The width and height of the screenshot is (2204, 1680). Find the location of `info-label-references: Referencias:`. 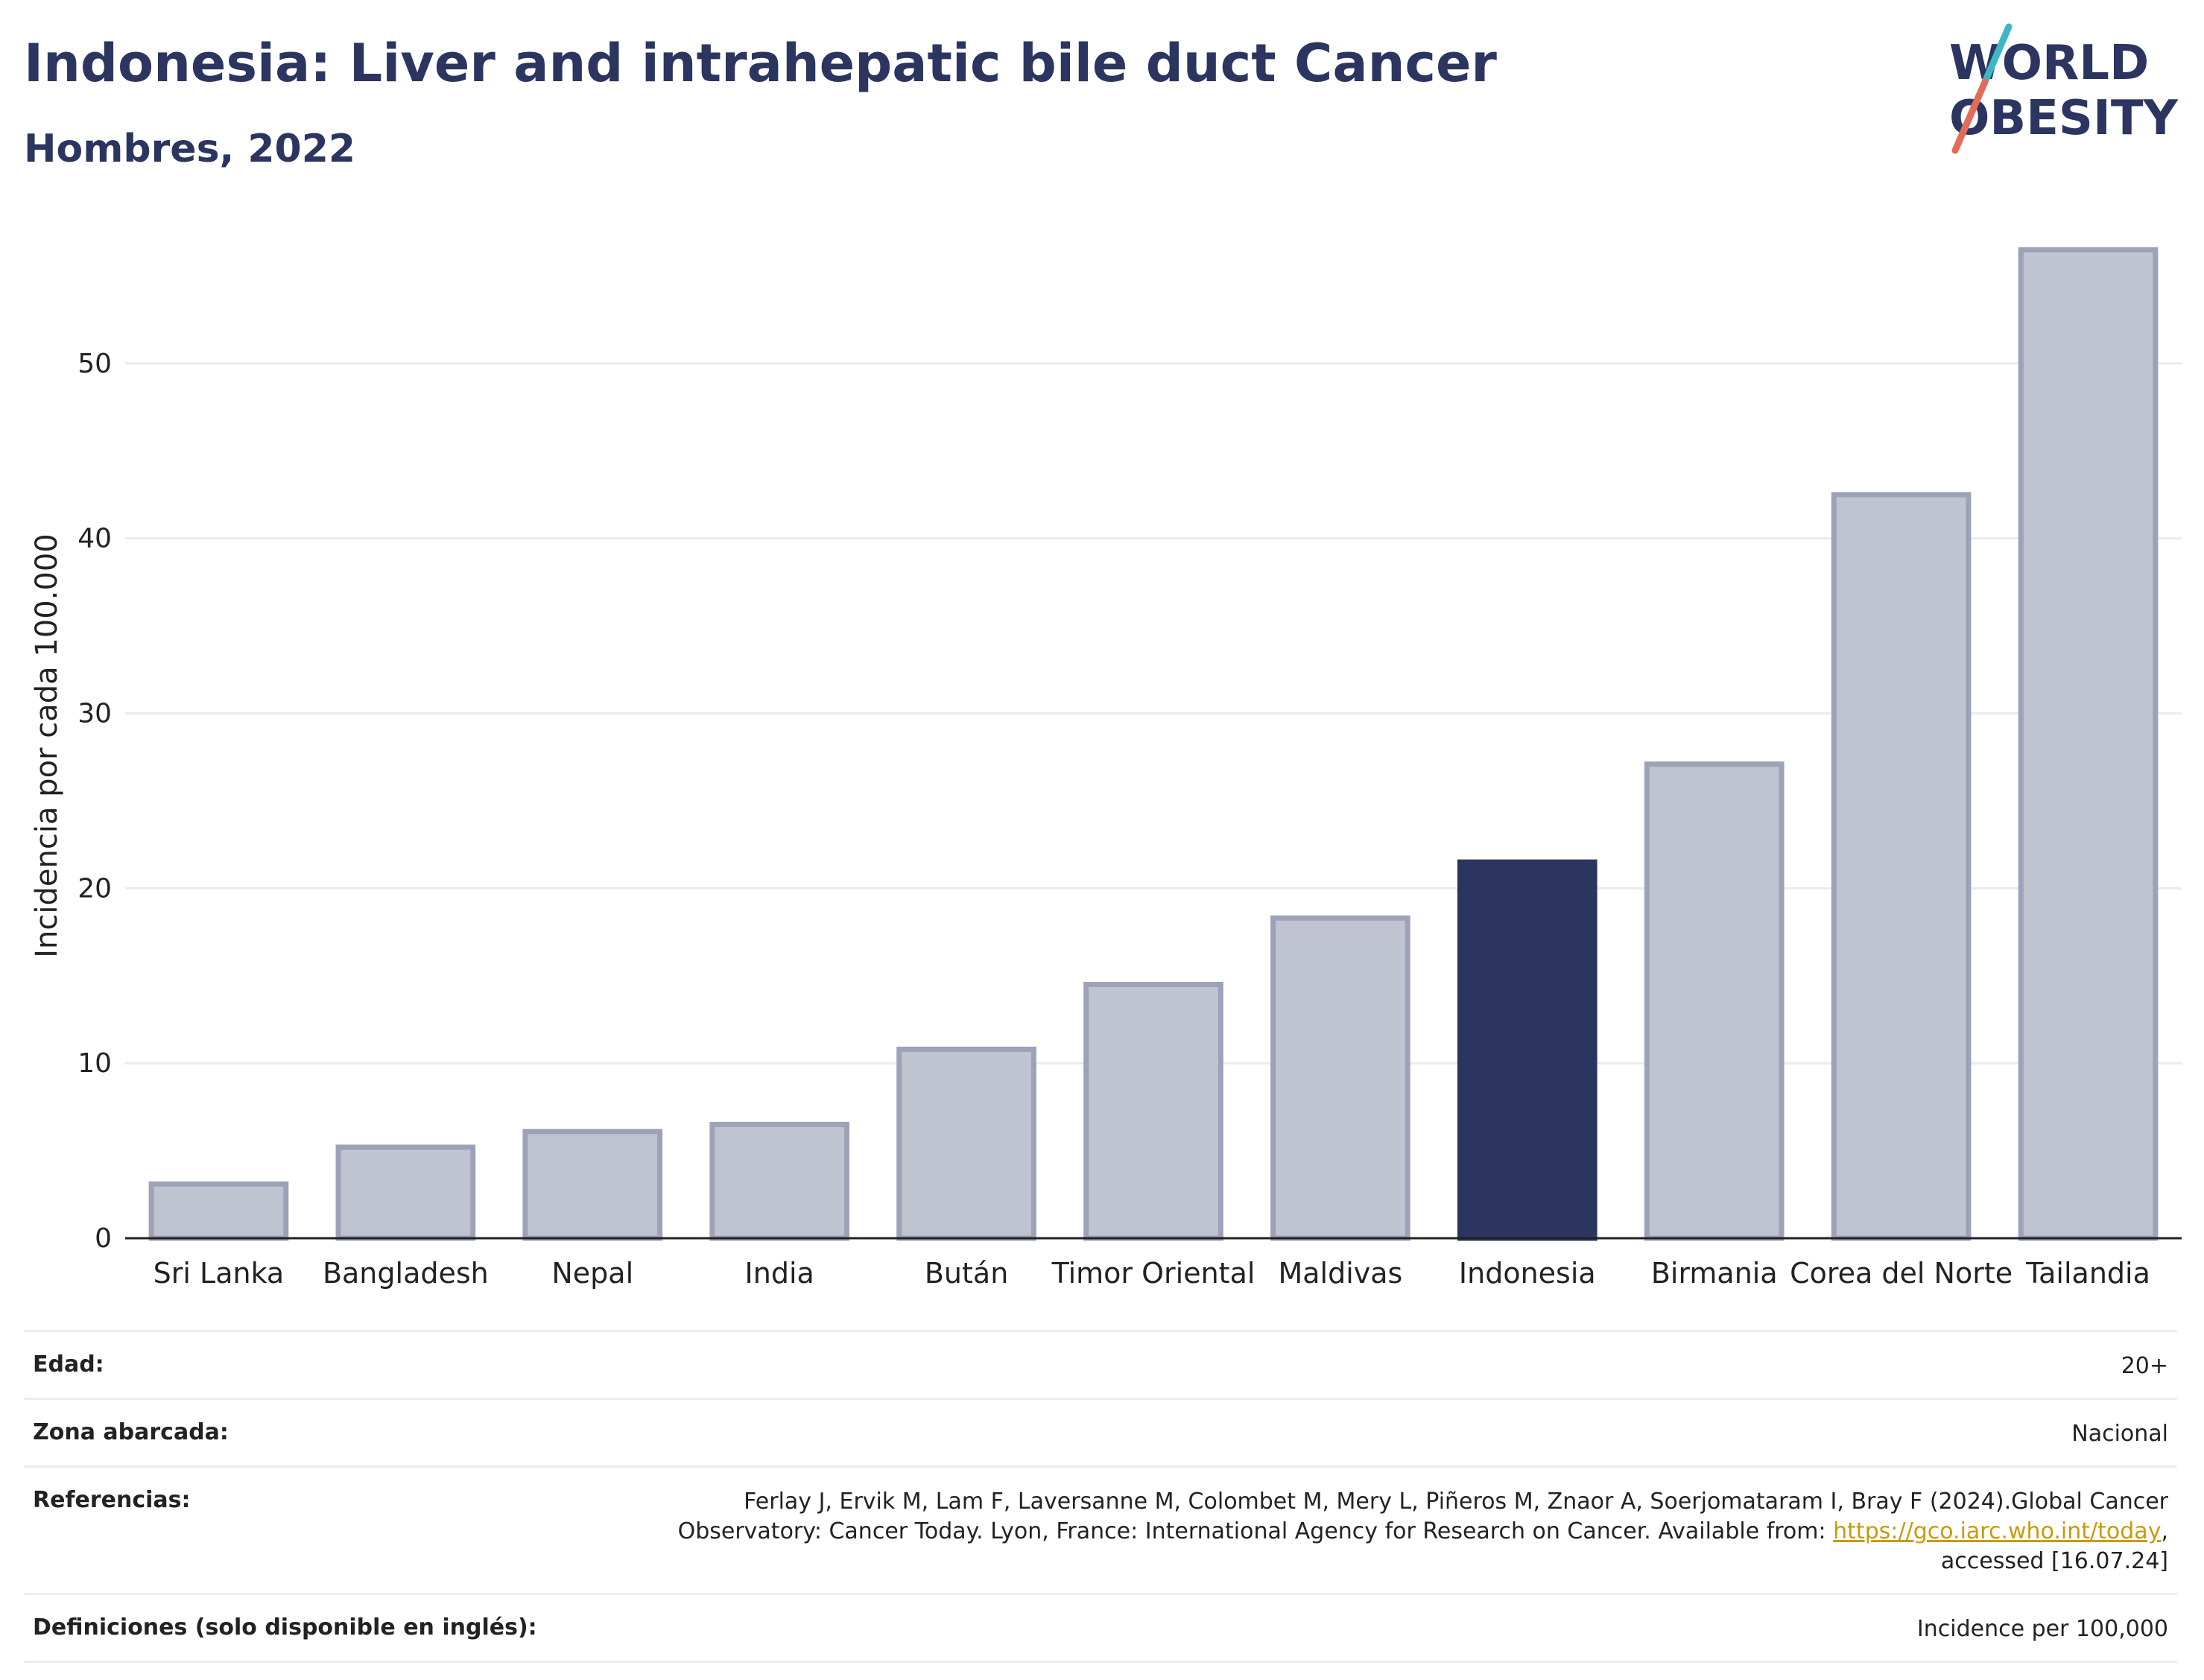

info-label-references: Referencias: is located at coordinates (112, 1500).